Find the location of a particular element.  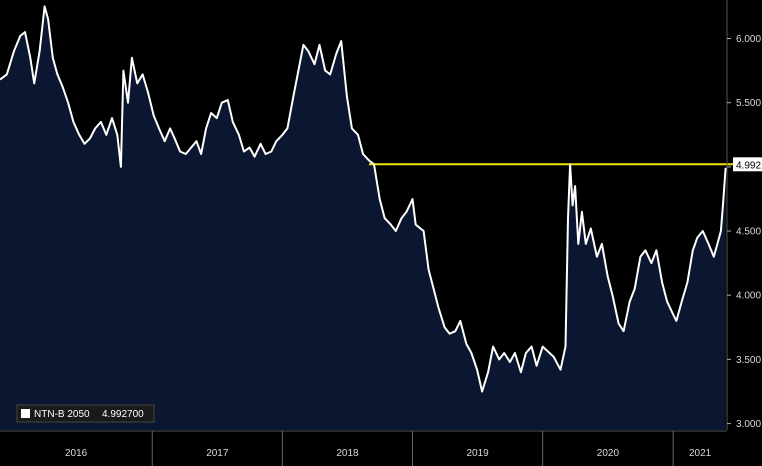

x-tick-label: 2016 is located at coordinates (76, 453).